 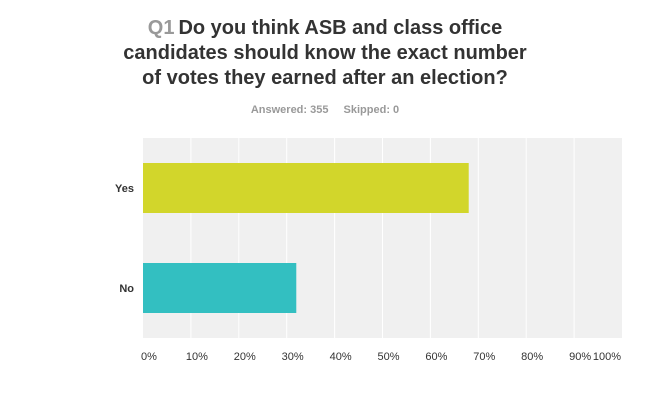 I want to click on category-labels: Yes No, so click(x=124, y=239).